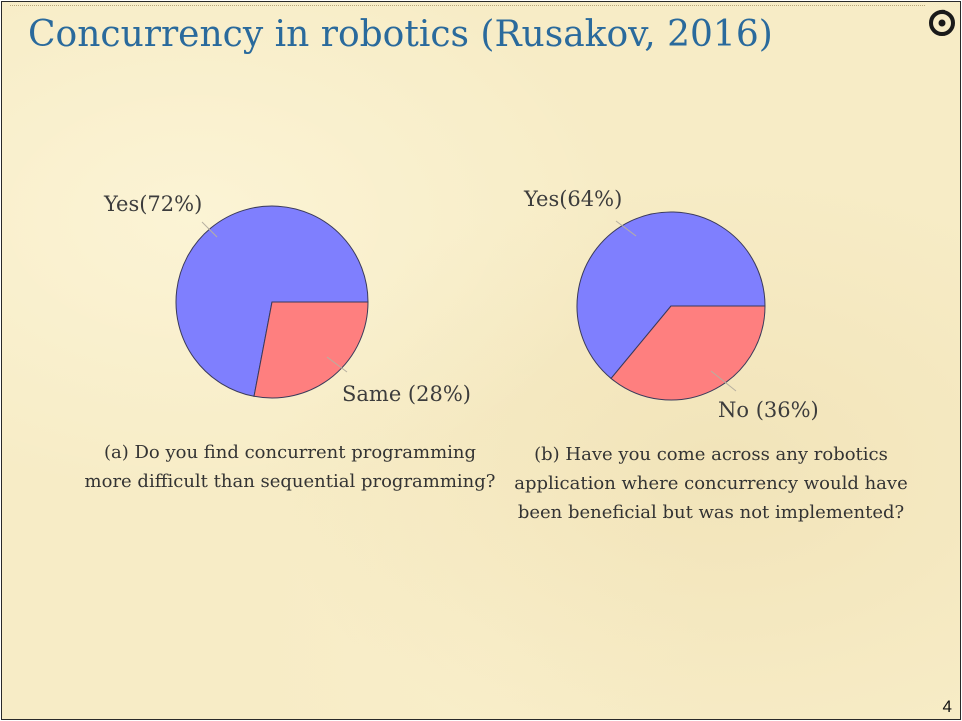 Image resolution: width=962 pixels, height=721 pixels. What do you see at coordinates (406, 394) in the screenshot?
I see `pie-a-label-same: Same (28%)` at bounding box center [406, 394].